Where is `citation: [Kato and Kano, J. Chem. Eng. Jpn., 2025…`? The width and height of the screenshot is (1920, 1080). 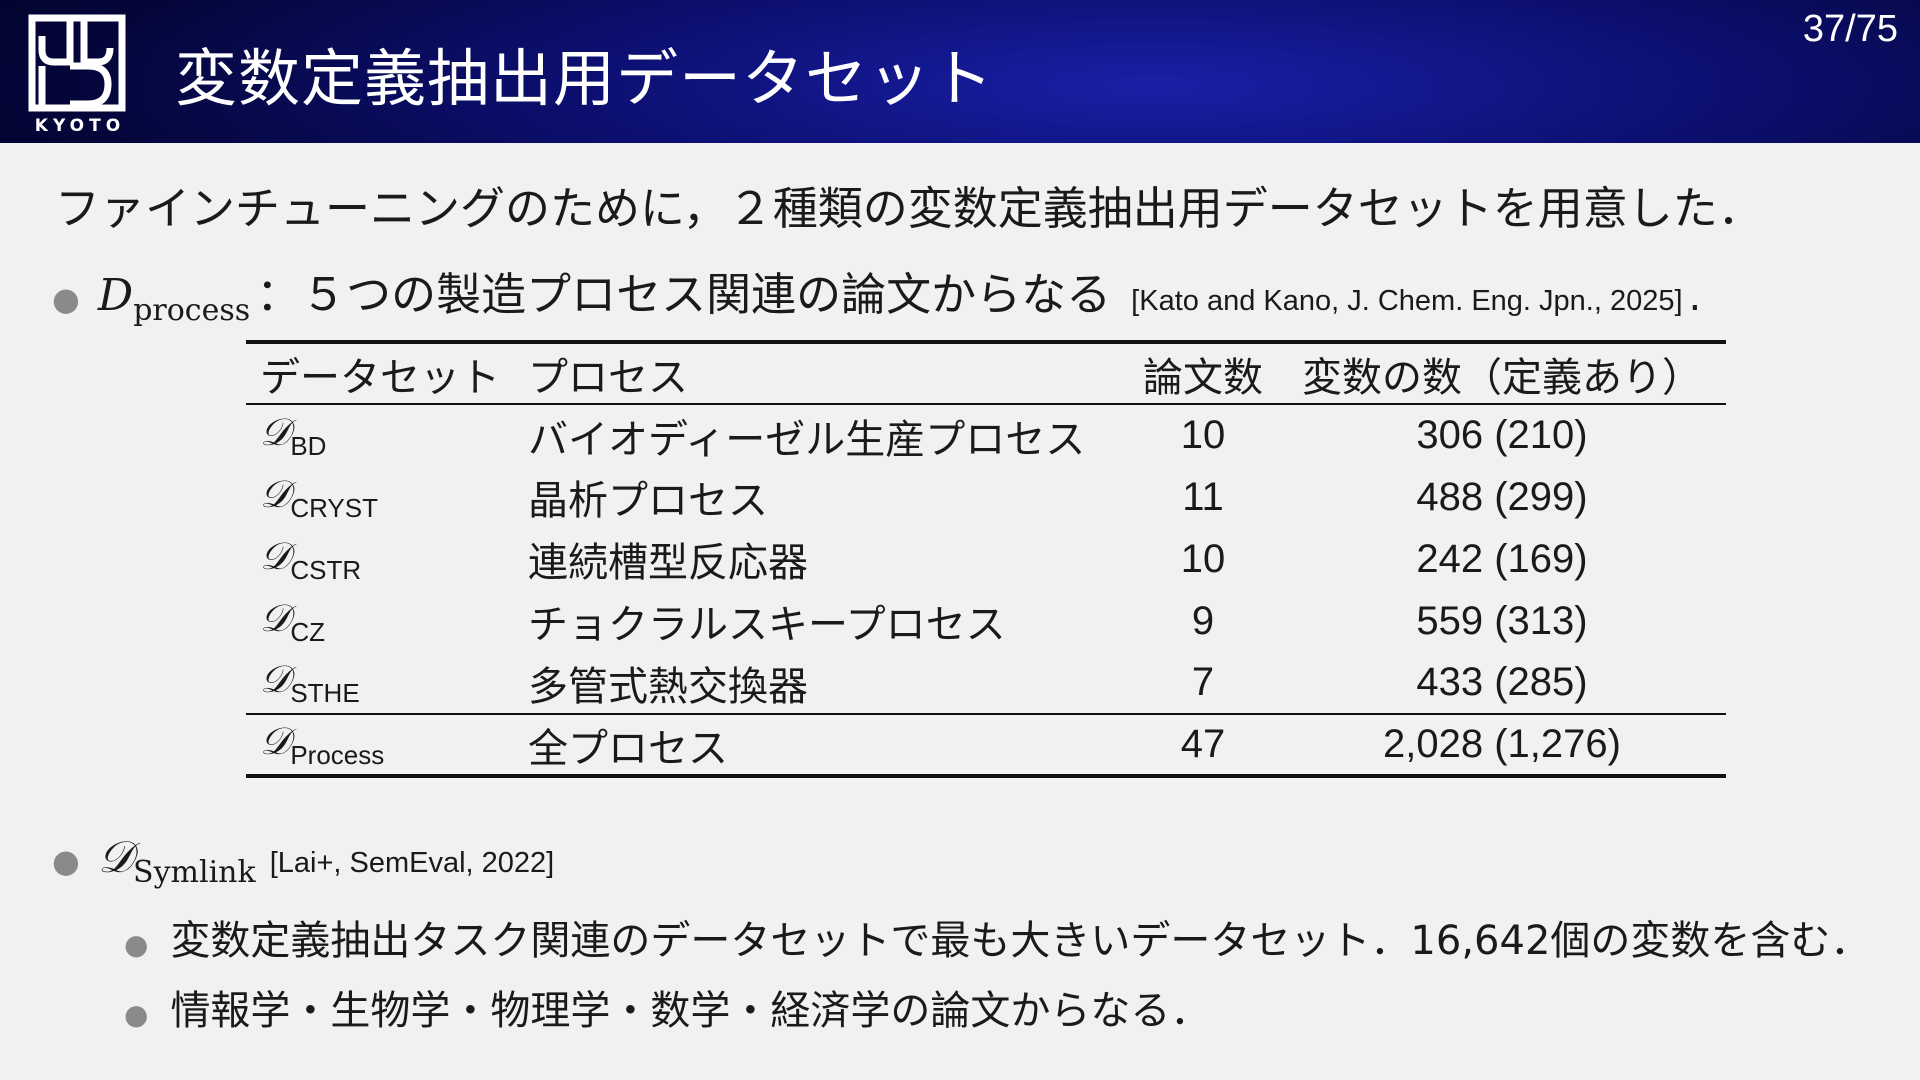
citation: [Kato and Kano, J. Chem. Eng. Jpn., 2025… is located at coordinates (1407, 301).